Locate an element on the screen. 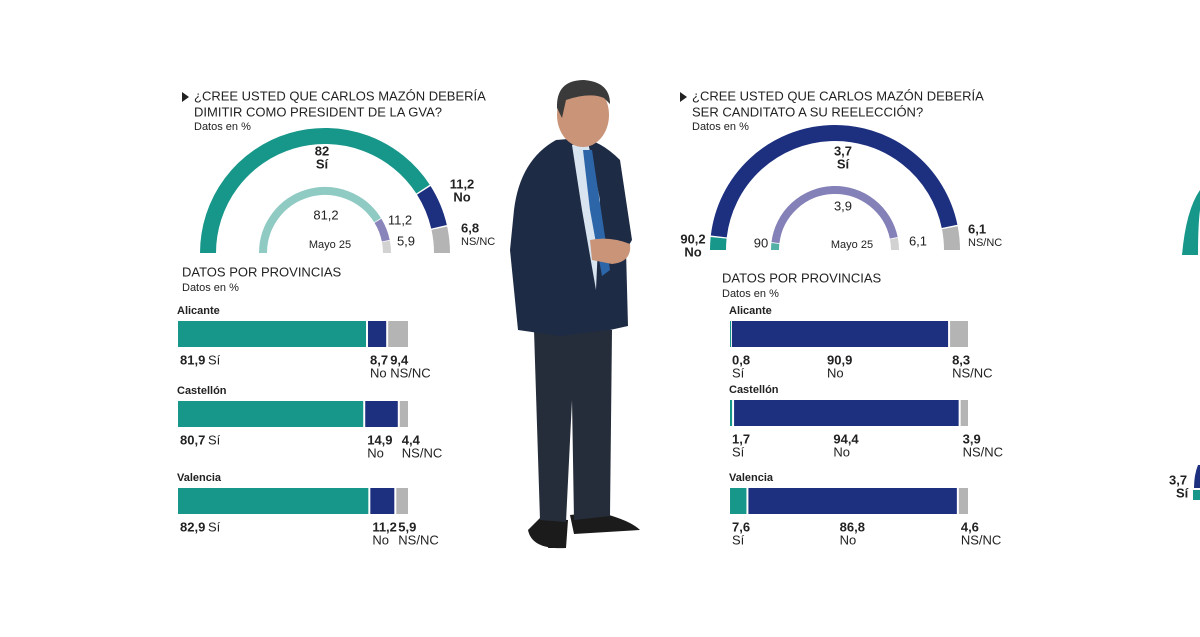 The height and width of the screenshot is (637, 1200). bar-value-label: 90,9 is located at coordinates (839, 359).